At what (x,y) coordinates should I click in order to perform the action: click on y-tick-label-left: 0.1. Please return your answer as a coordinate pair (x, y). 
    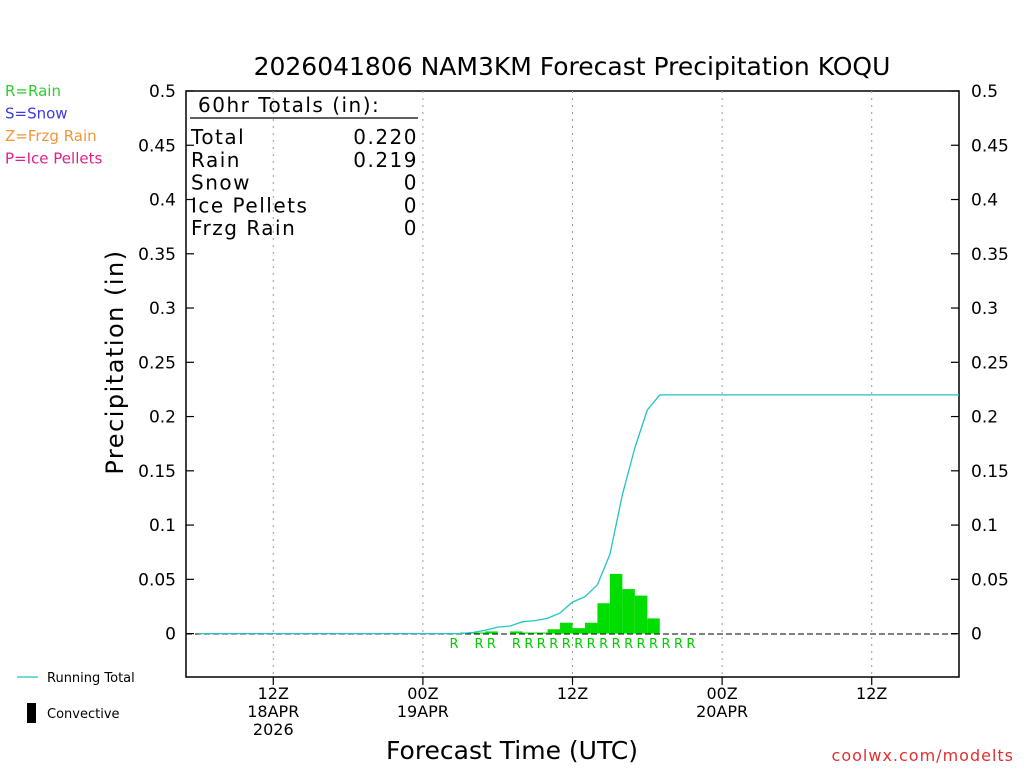
    Looking at the image, I should click on (162, 526).